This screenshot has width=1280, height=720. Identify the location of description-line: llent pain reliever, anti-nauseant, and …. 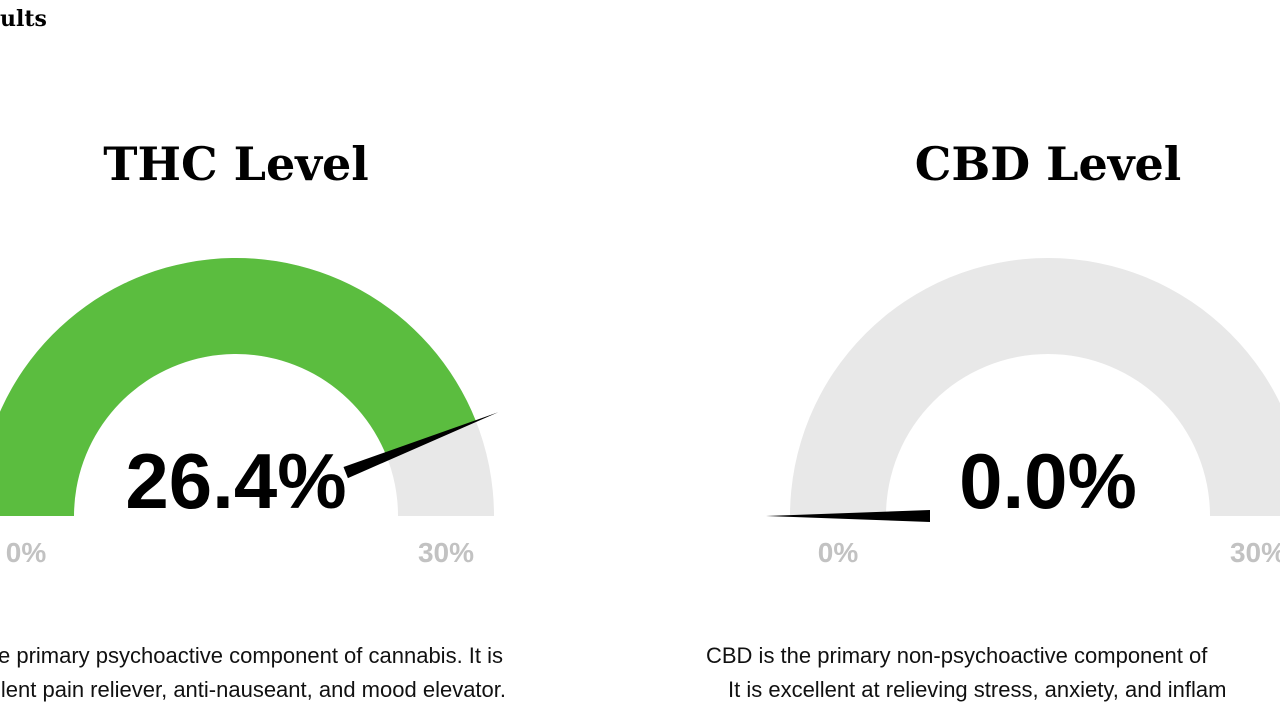
(253, 689).